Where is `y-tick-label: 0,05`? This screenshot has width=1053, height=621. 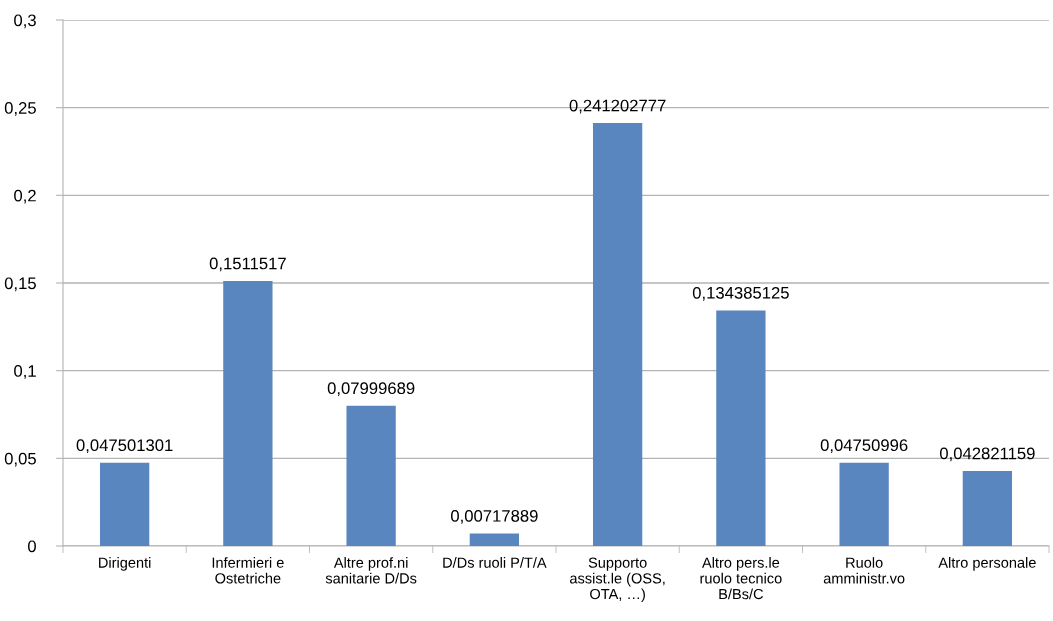
y-tick-label: 0,05 is located at coordinates (20, 459).